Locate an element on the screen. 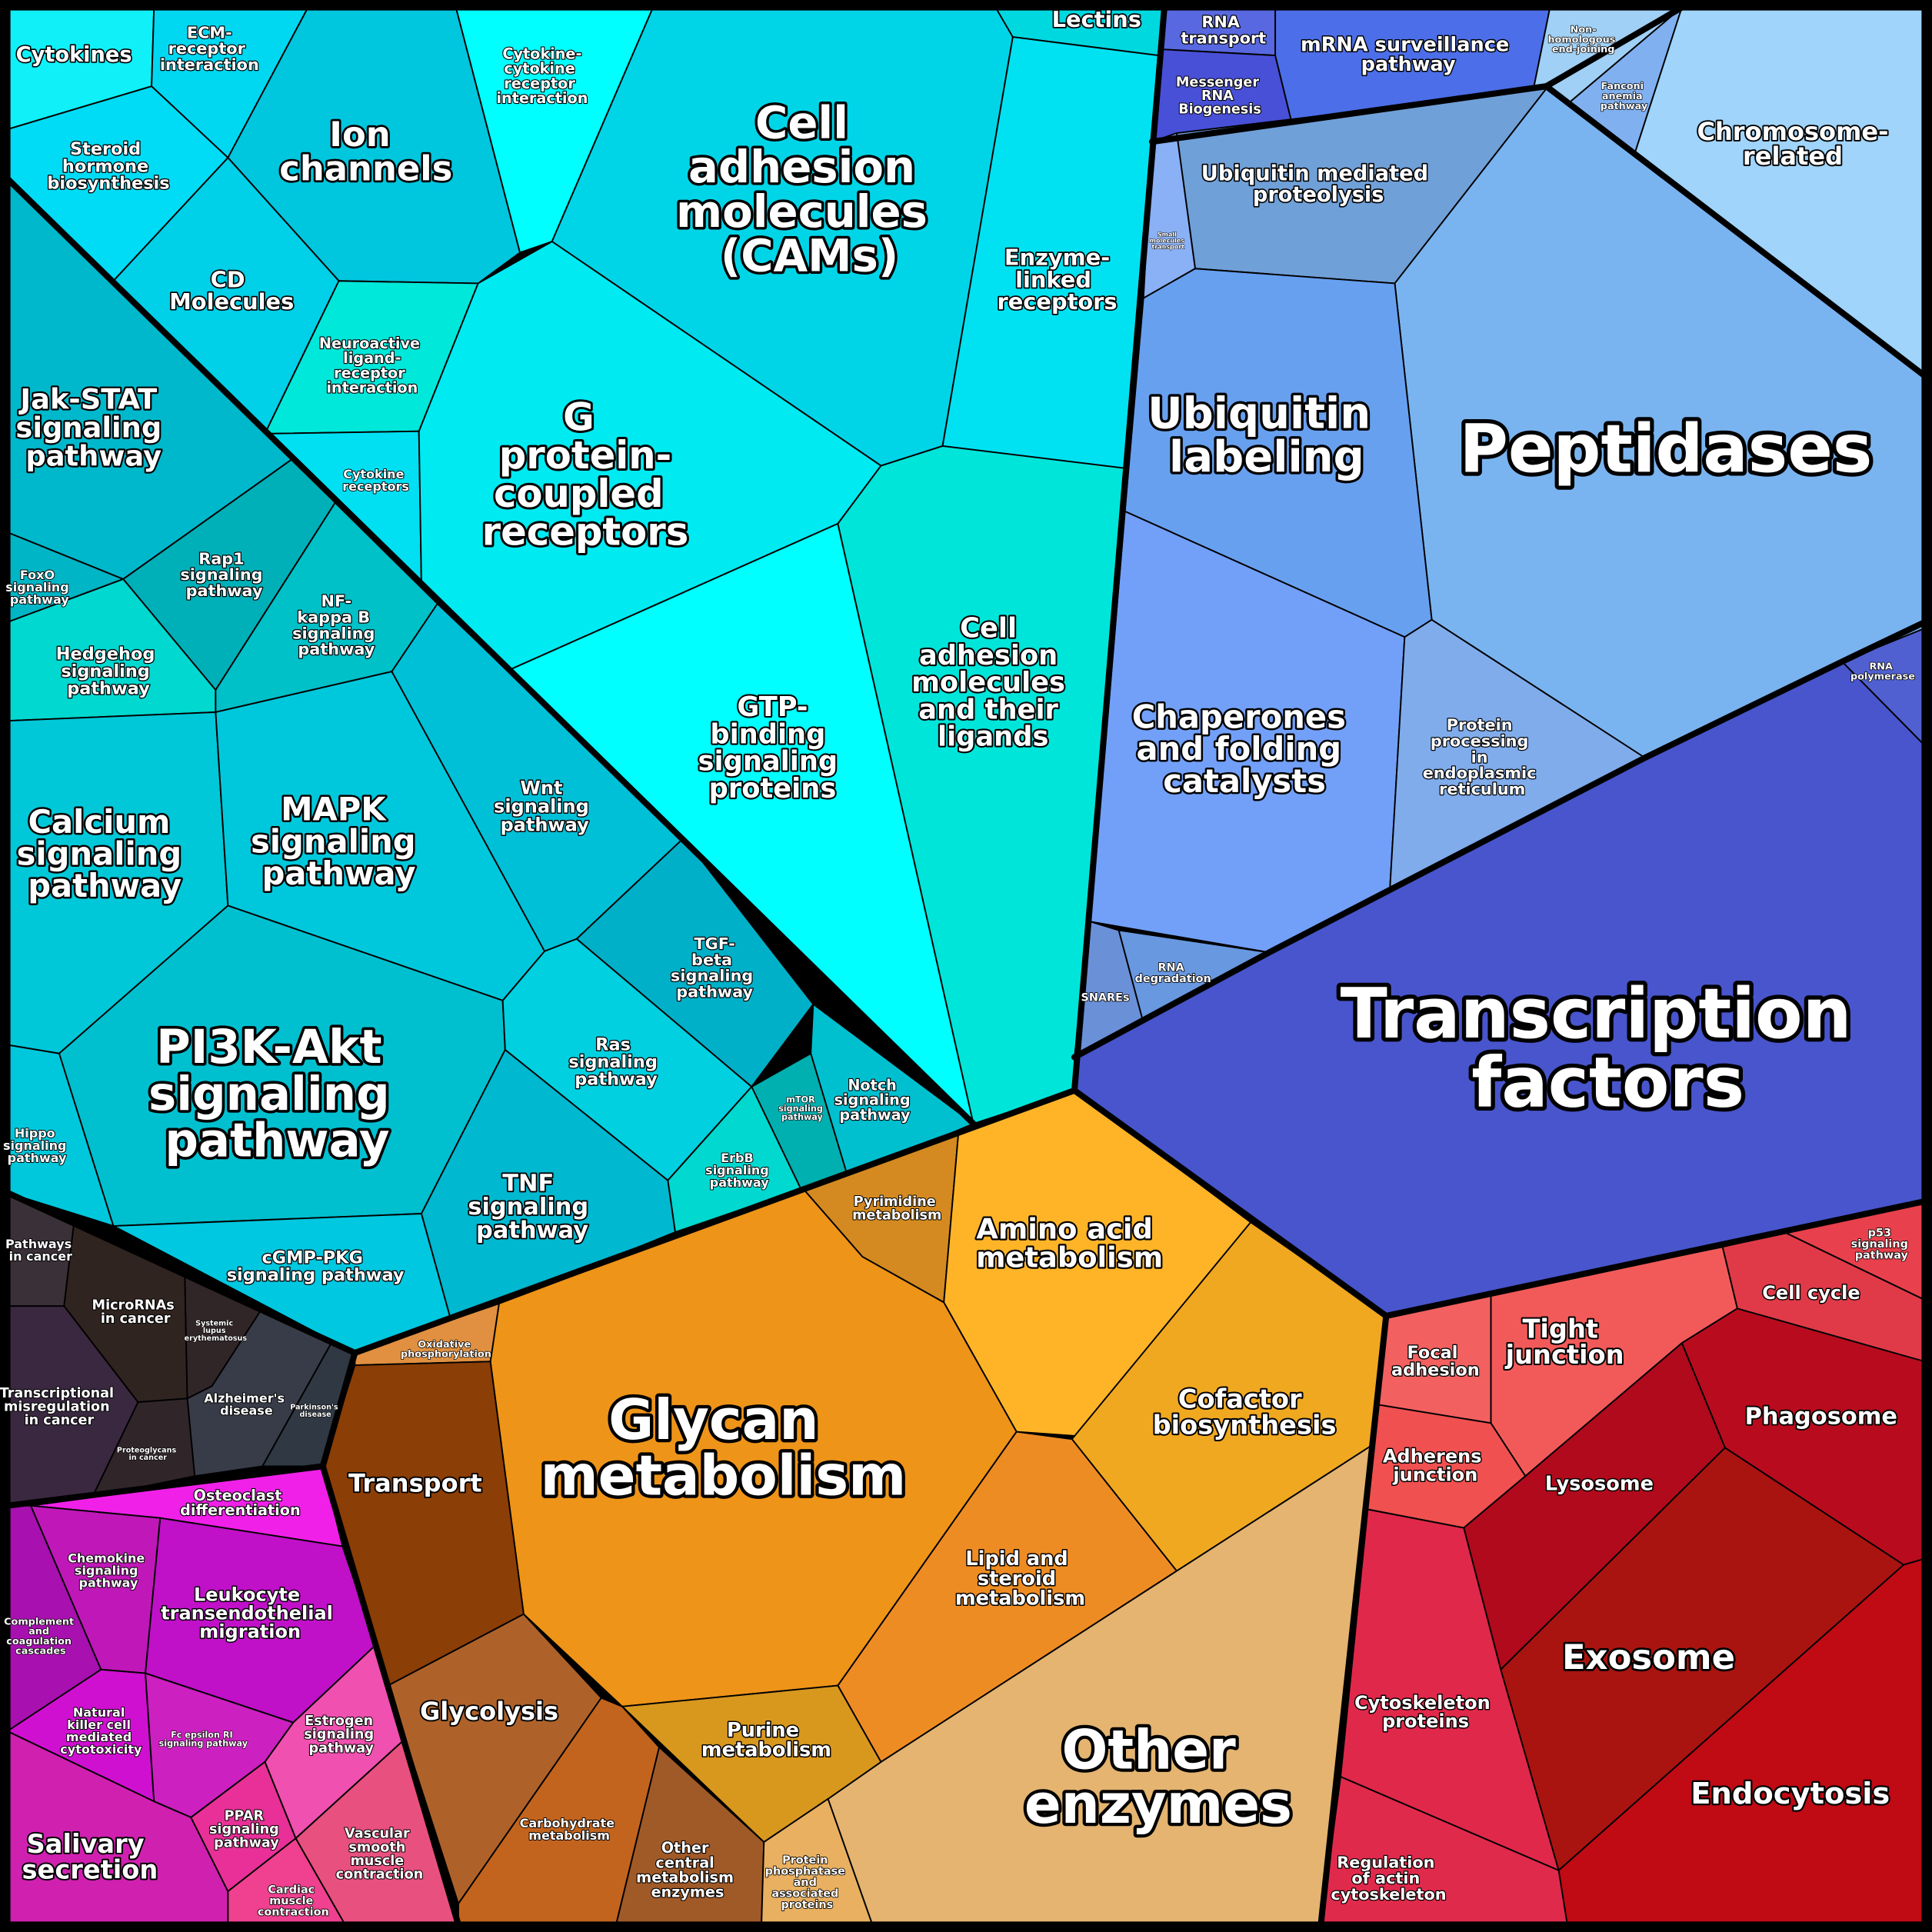 Image resolution: width=1932 pixels, height=1932 pixels. cell-label: Transport is located at coordinates (415, 1482).